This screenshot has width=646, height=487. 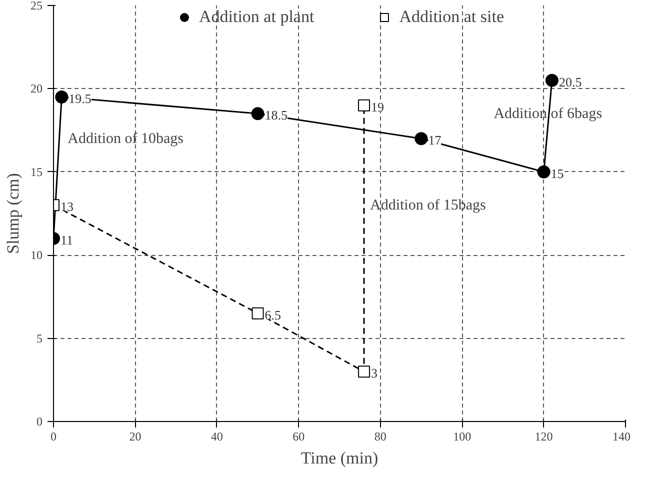 What do you see at coordinates (67, 206) in the screenshot?
I see `data-label: 13` at bounding box center [67, 206].